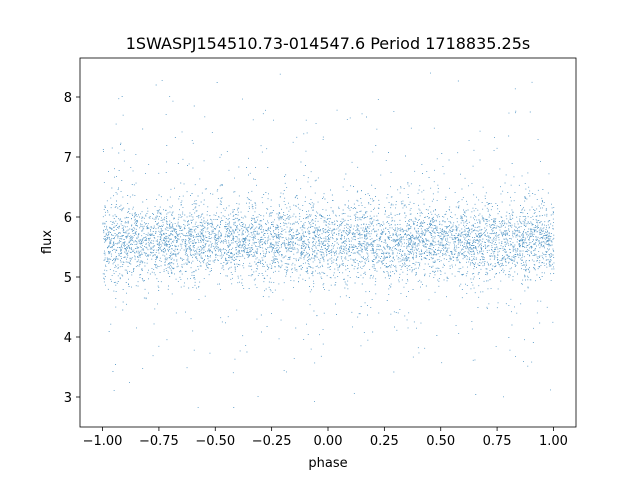 The height and width of the screenshot is (480, 640). I want to click on y-tick-label: 6, so click(68, 218).